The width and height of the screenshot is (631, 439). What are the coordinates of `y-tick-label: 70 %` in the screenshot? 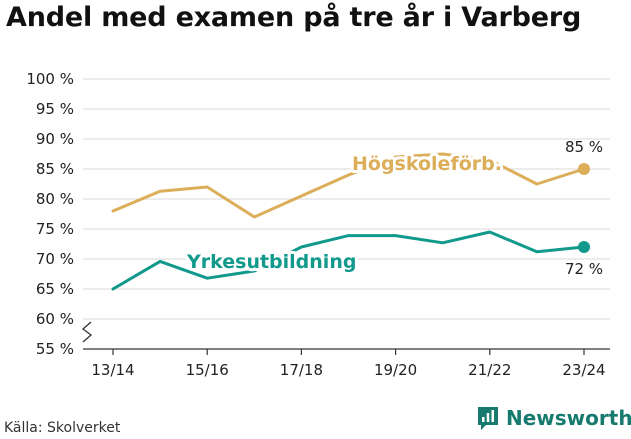 It's located at (55, 259).